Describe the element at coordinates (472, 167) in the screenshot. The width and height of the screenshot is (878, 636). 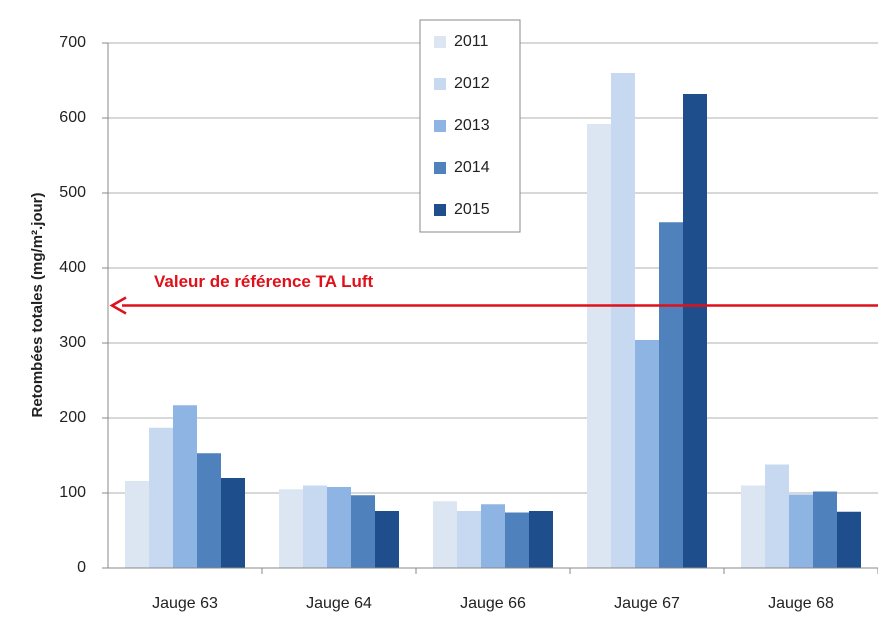
I see `legend-label: 2014` at that location.